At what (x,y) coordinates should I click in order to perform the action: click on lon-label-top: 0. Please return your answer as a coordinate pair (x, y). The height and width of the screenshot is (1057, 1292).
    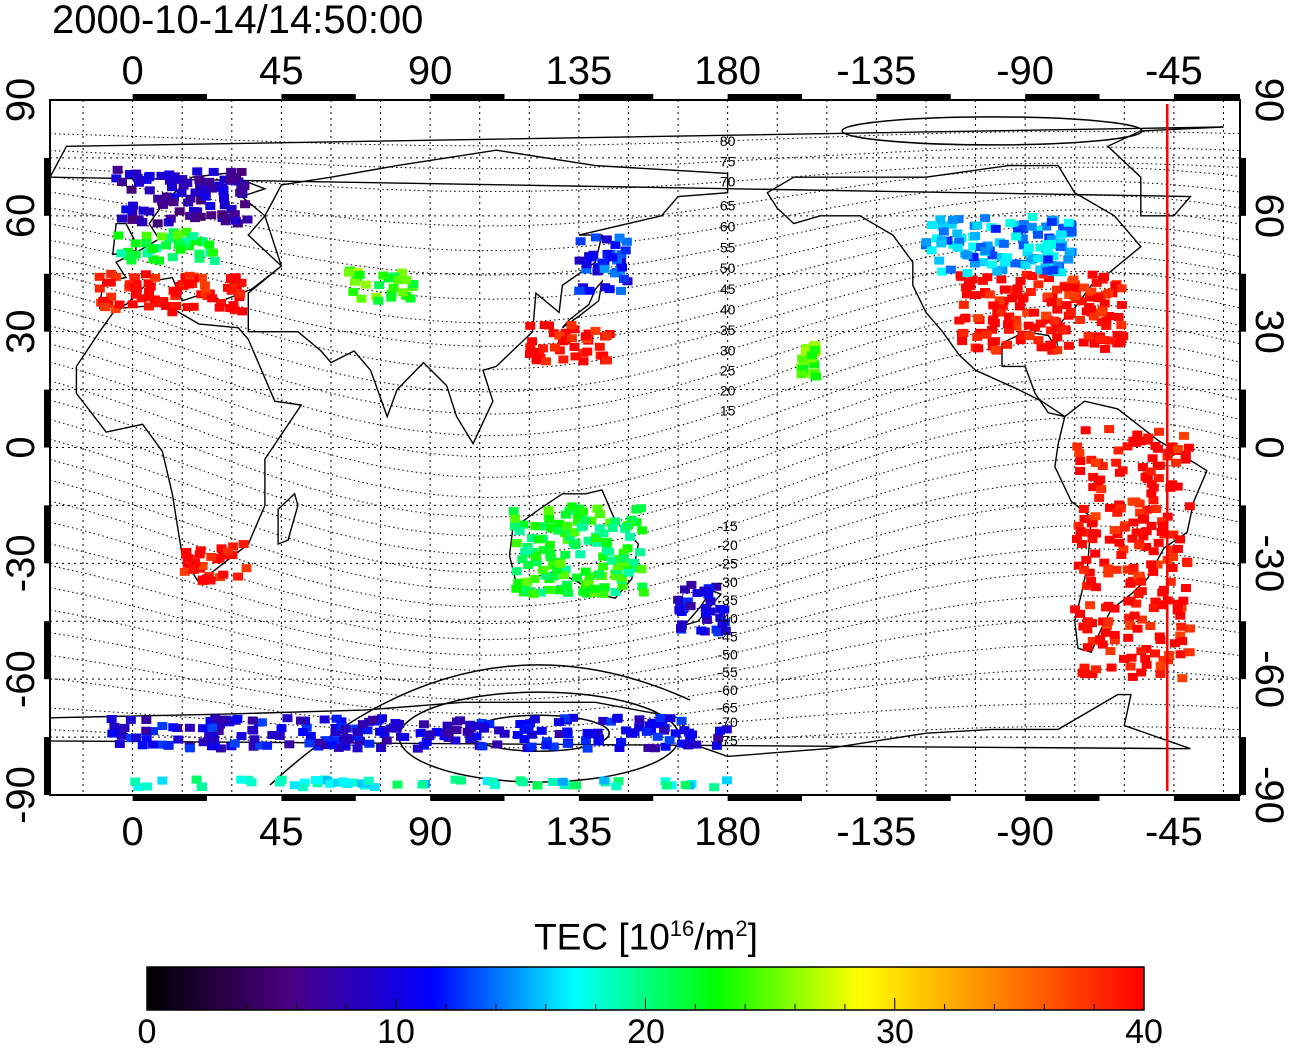
    Looking at the image, I should click on (133, 71).